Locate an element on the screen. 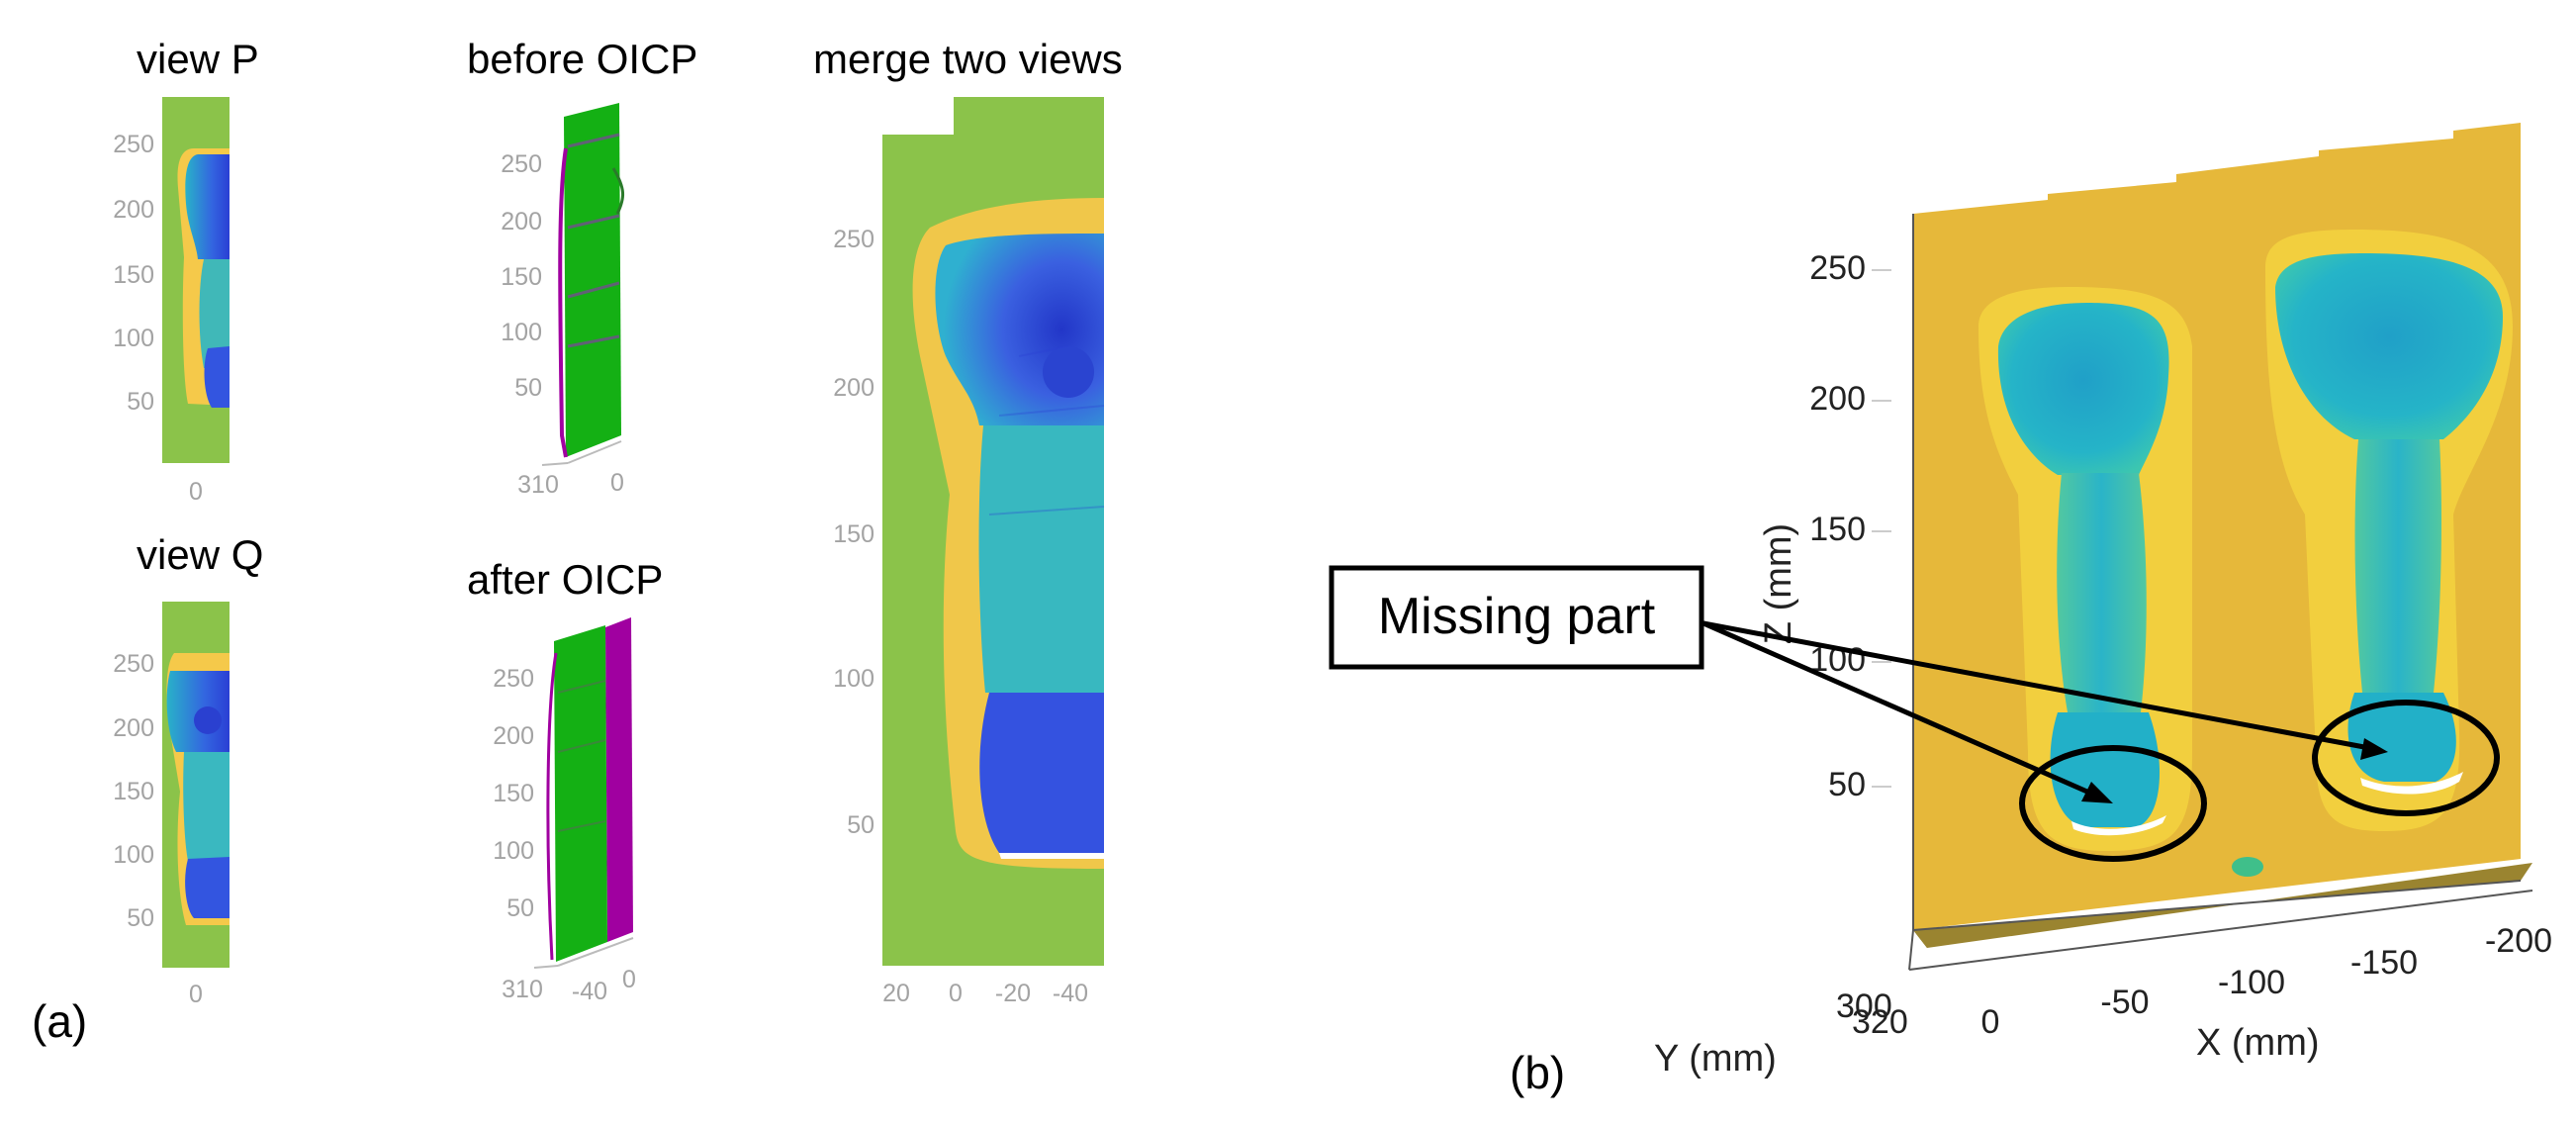 Image resolution: width=2576 pixels, height=1127 pixels. merge-title: merge two views is located at coordinates (968, 59).